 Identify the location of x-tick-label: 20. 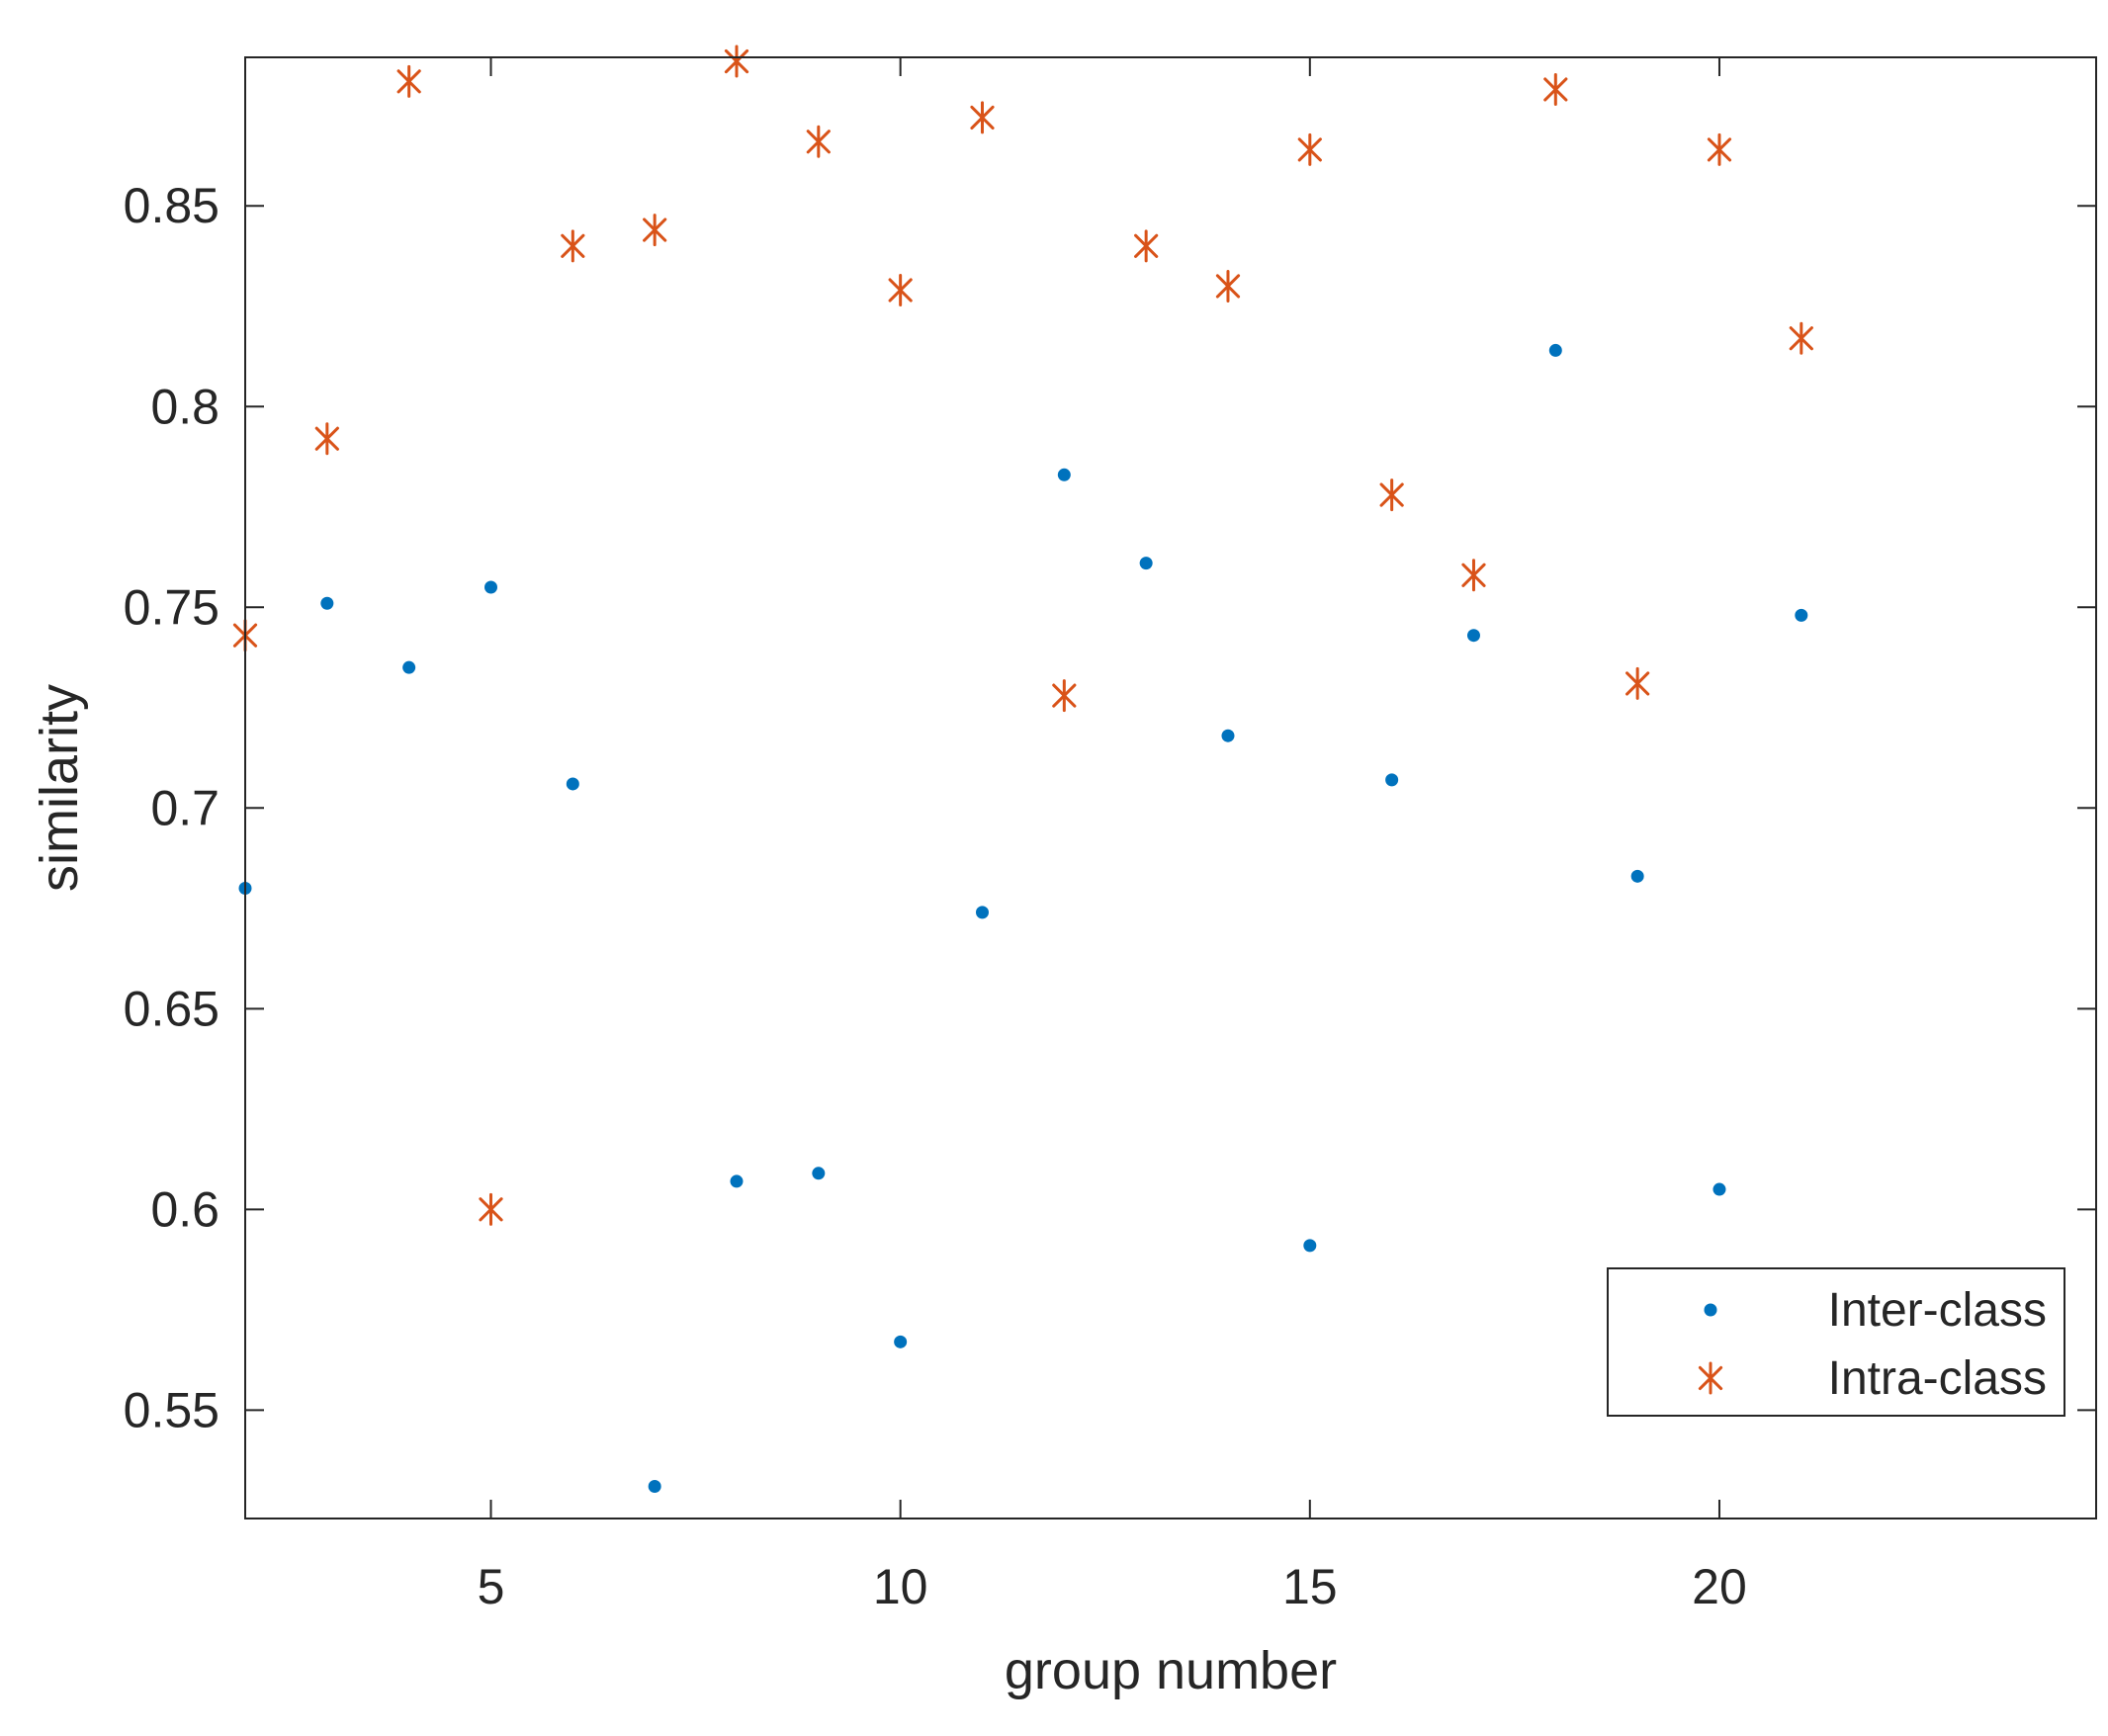
(1720, 1586).